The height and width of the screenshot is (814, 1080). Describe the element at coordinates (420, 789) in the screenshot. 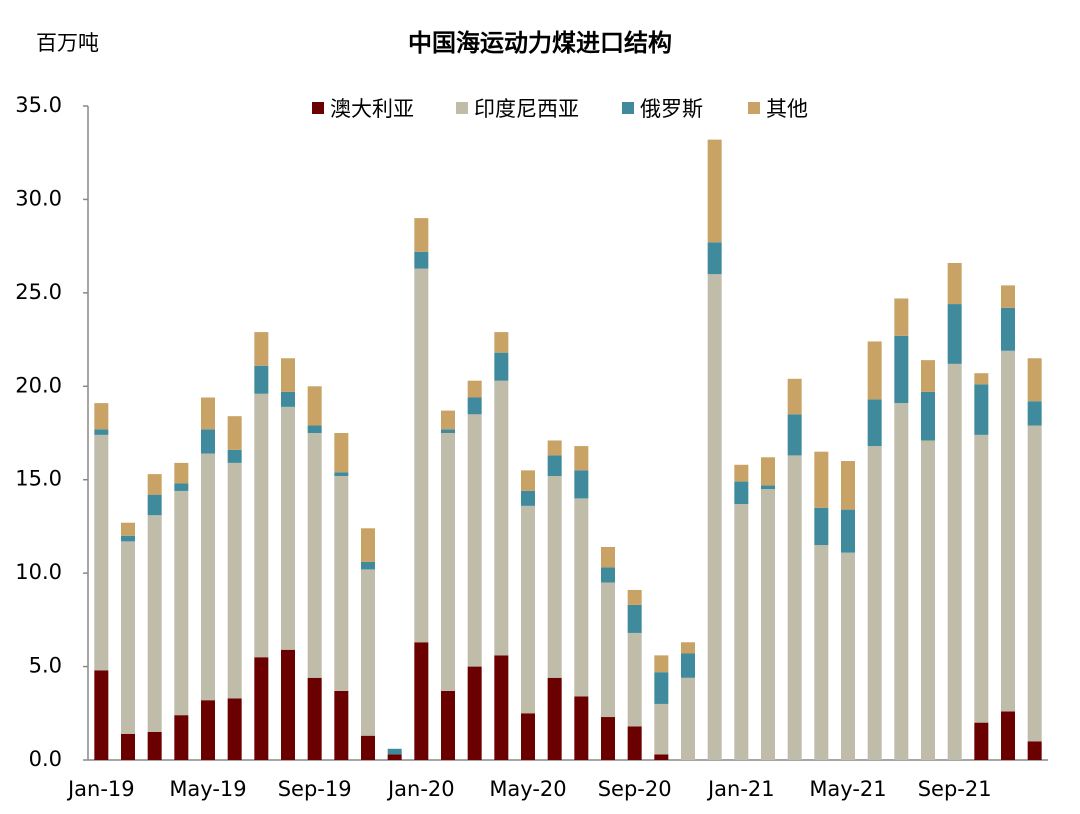

I see `x-tick-label: Jan-20` at that location.